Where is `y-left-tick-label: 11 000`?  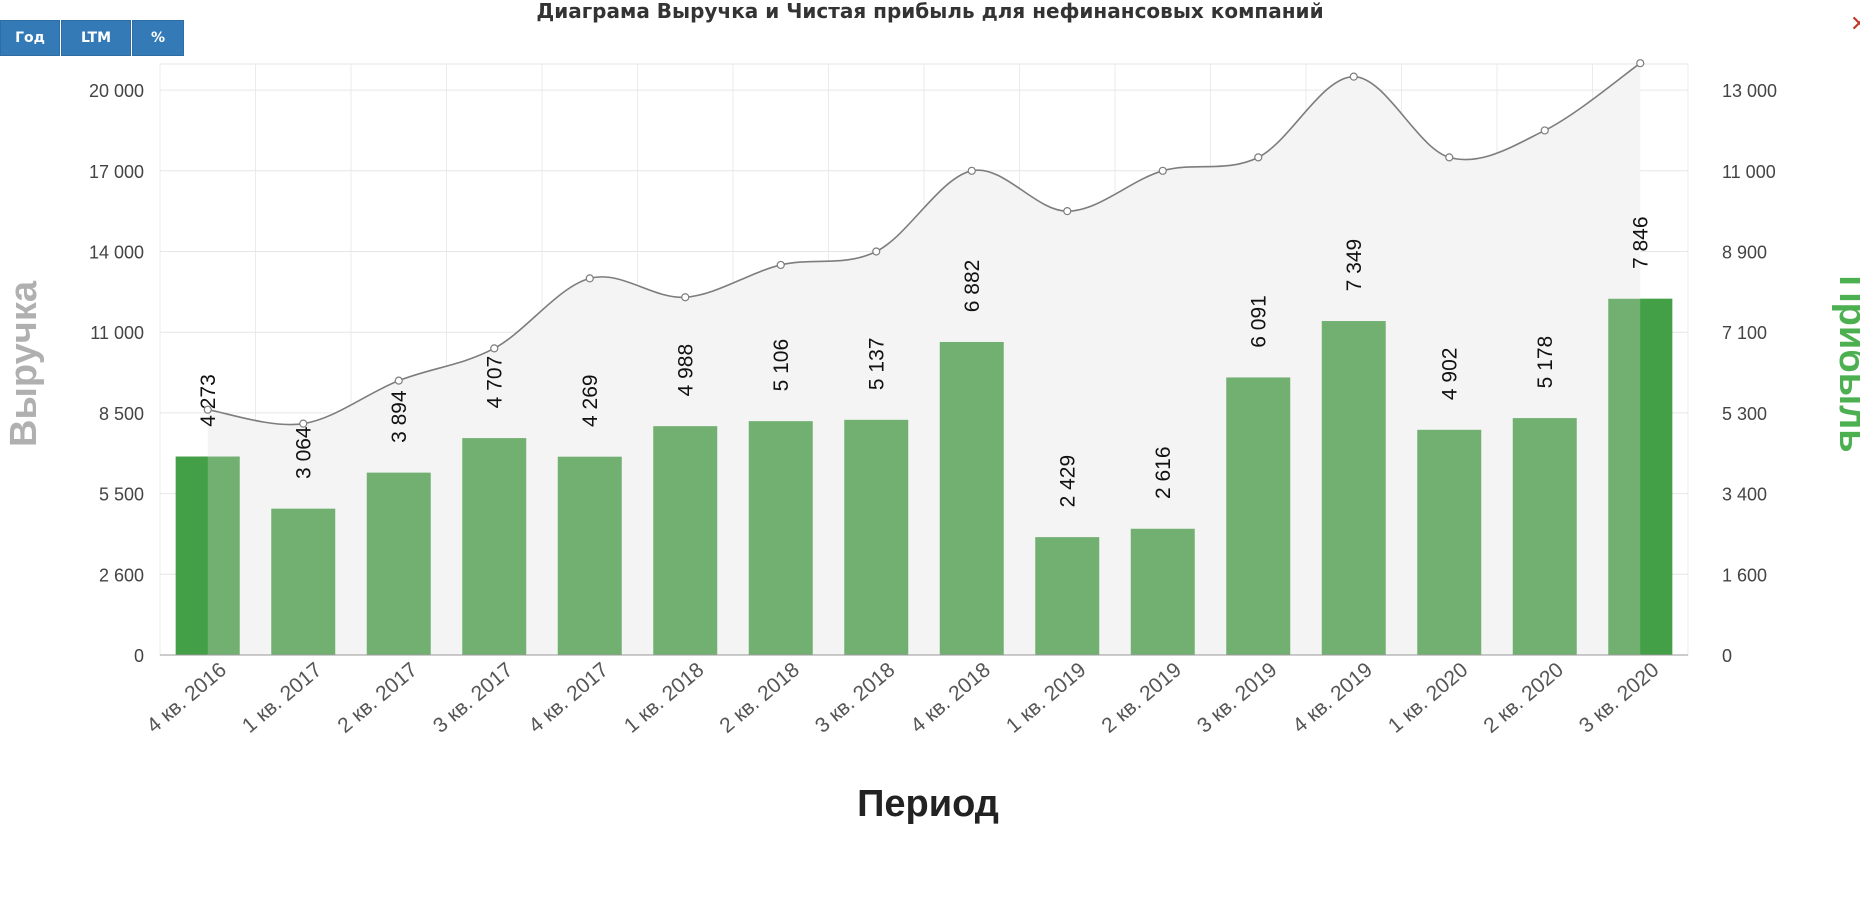
y-left-tick-label: 11 000 is located at coordinates (117, 333).